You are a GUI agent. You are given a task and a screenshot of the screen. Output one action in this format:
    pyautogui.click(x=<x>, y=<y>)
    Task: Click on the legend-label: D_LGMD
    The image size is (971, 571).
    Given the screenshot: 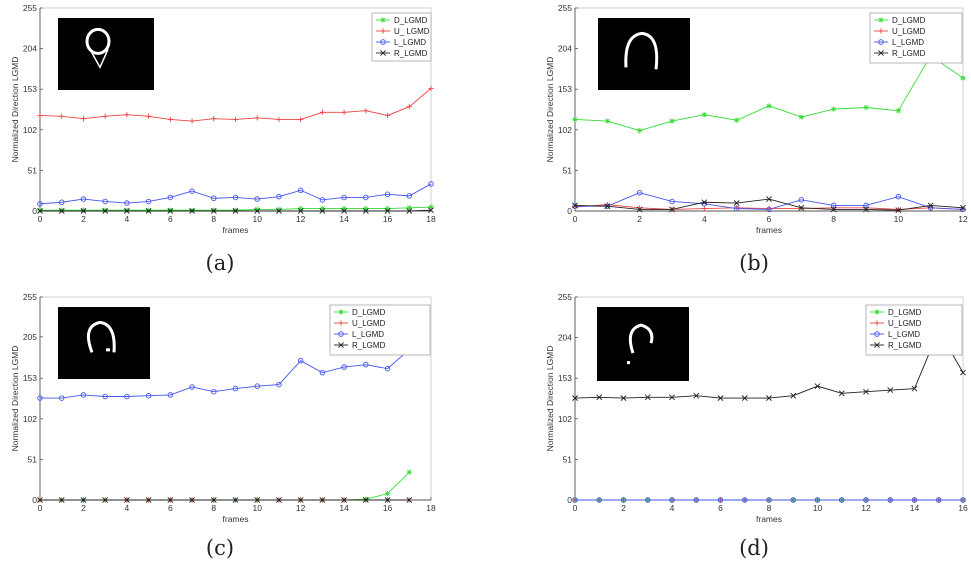 What is the action you would take?
    pyautogui.click(x=369, y=312)
    